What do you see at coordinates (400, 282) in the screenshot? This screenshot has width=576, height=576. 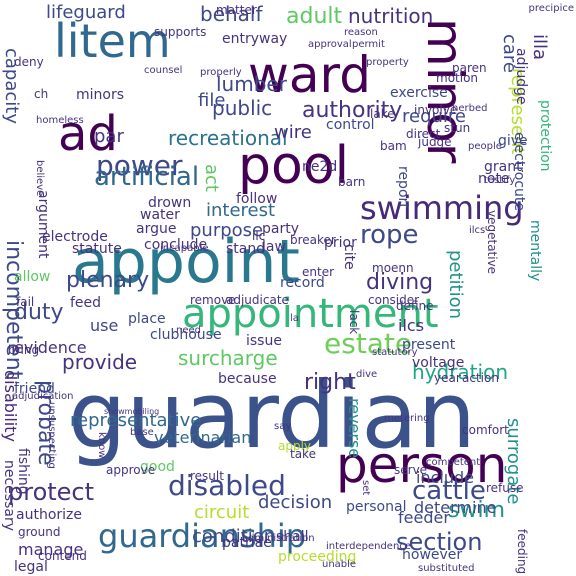 I see `word-diving: diving` at bounding box center [400, 282].